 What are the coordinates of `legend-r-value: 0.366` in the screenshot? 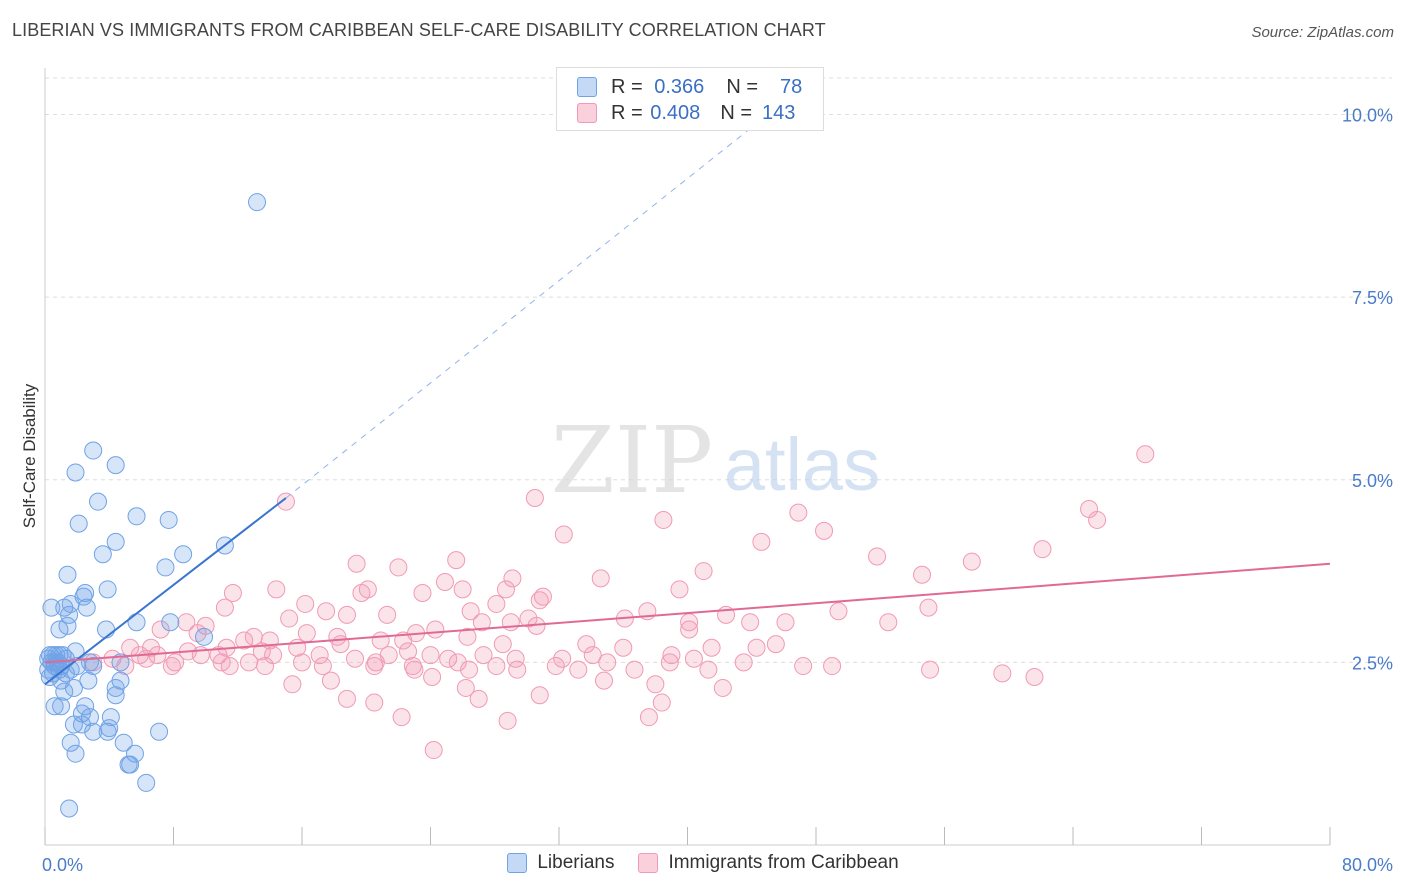 It's located at (679, 86).